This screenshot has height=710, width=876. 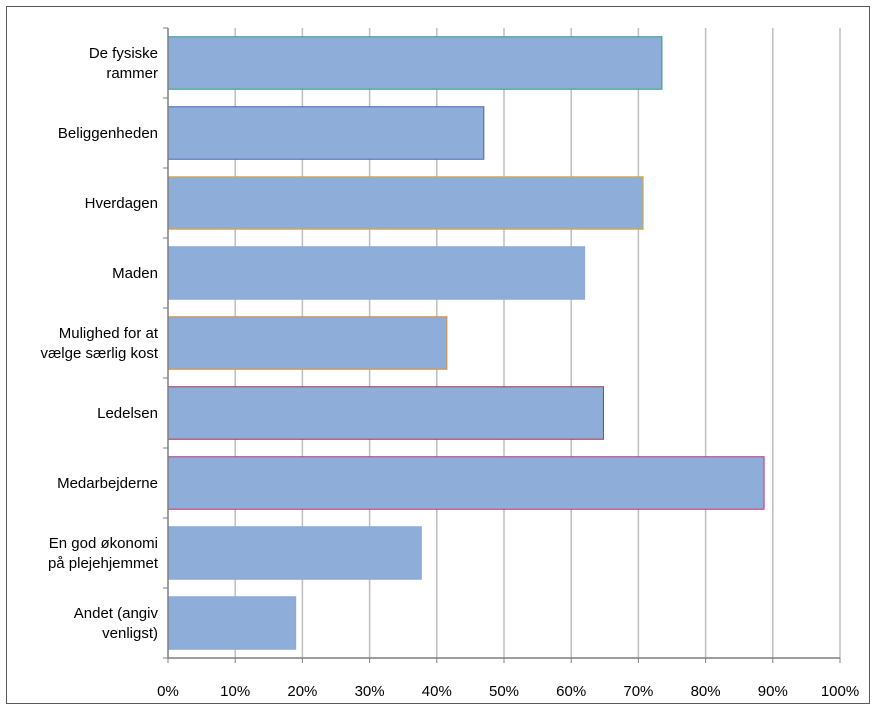 What do you see at coordinates (116, 623) in the screenshot?
I see `category-label: Andet (angiv venligst)` at bounding box center [116, 623].